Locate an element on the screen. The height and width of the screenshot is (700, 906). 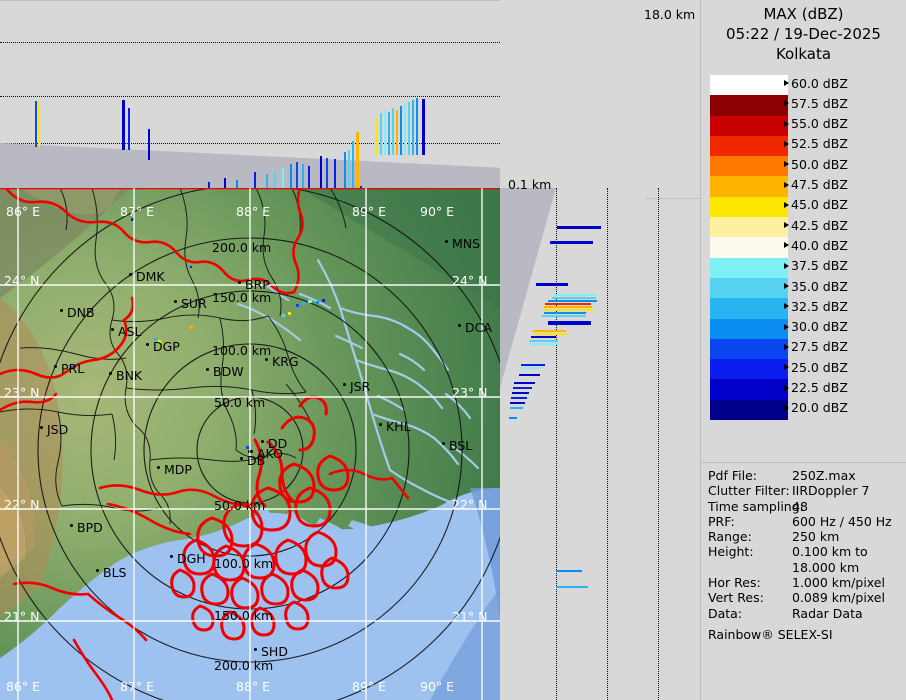
city-label: SHD is located at coordinates (274, 651).